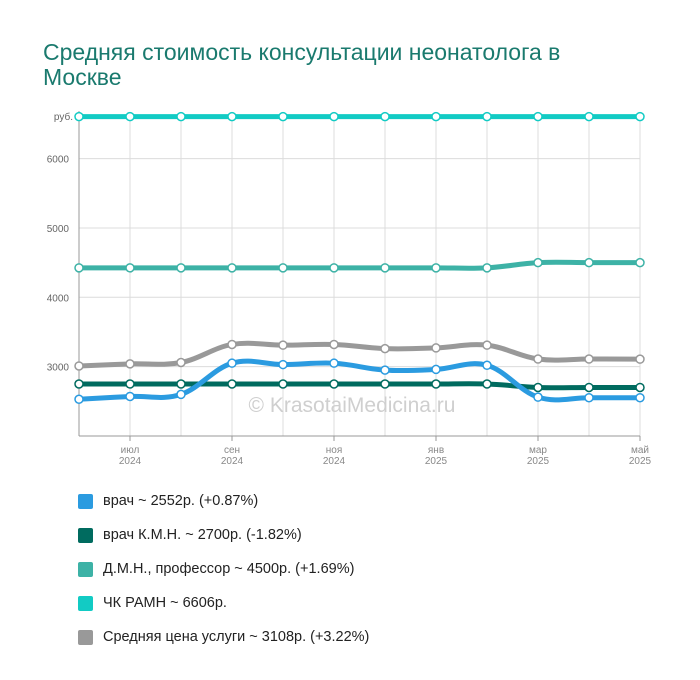 This screenshot has height=680, width=700. What do you see at coordinates (436, 450) in the screenshot?
I see `x-tick-month-label: янв` at bounding box center [436, 450].